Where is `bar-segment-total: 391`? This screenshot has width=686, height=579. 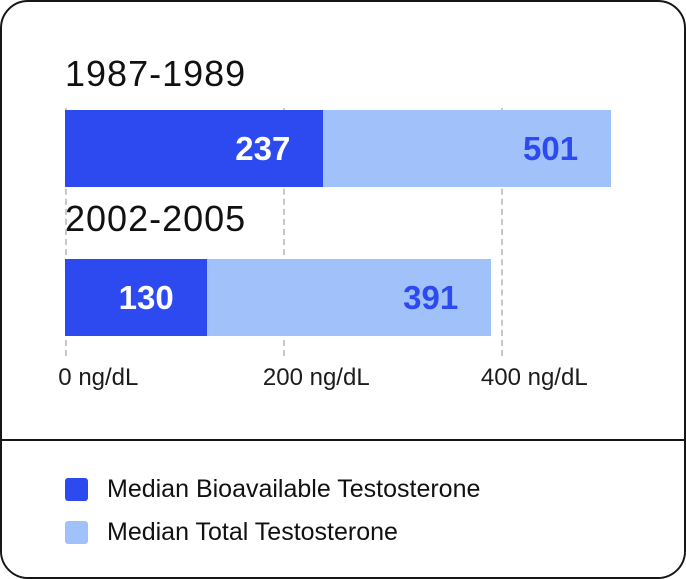 bar-segment-total: 391 is located at coordinates (349, 297).